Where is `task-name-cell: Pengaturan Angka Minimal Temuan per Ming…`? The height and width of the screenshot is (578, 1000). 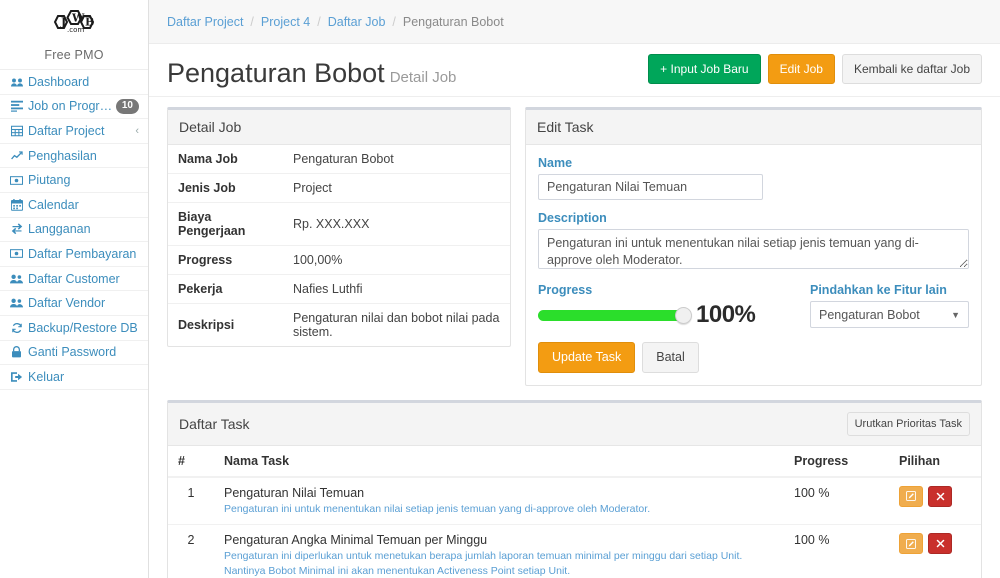
task-name-cell: Pengaturan Angka Minimal Temuan per Ming… is located at coordinates (499, 551).